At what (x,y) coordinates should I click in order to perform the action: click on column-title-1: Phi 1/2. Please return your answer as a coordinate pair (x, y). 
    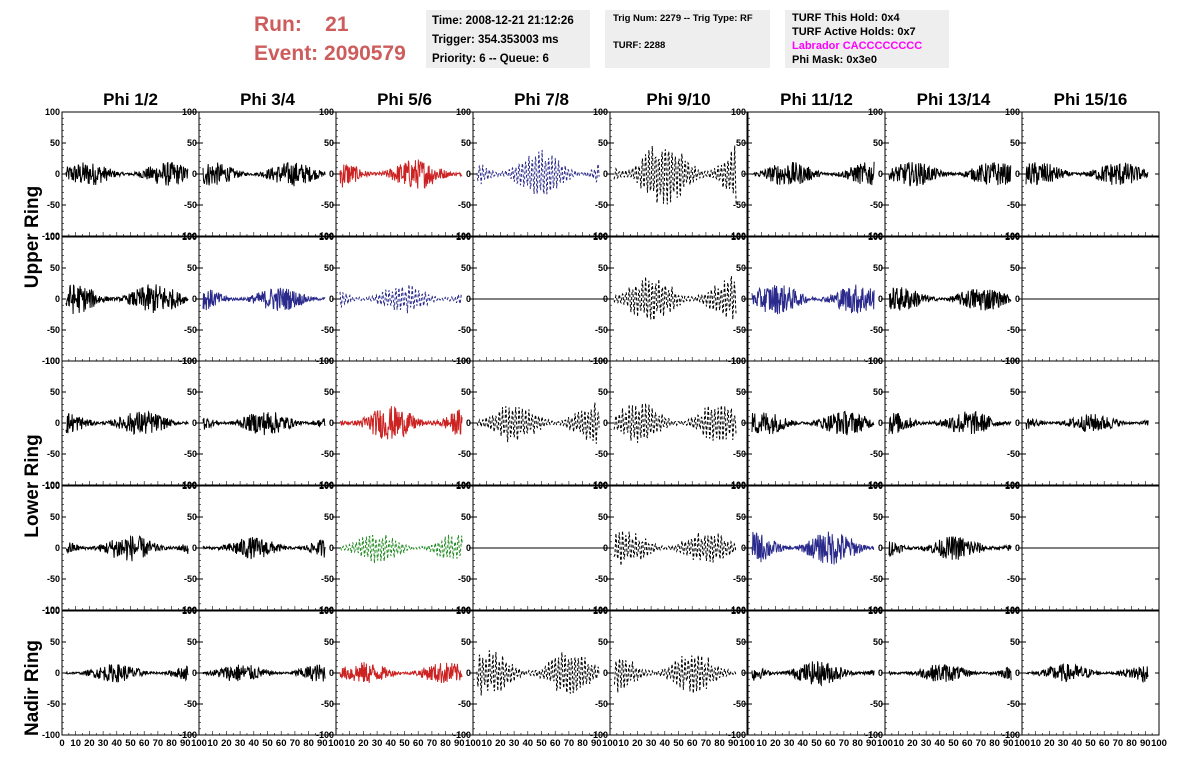
    Looking at the image, I should click on (130, 99).